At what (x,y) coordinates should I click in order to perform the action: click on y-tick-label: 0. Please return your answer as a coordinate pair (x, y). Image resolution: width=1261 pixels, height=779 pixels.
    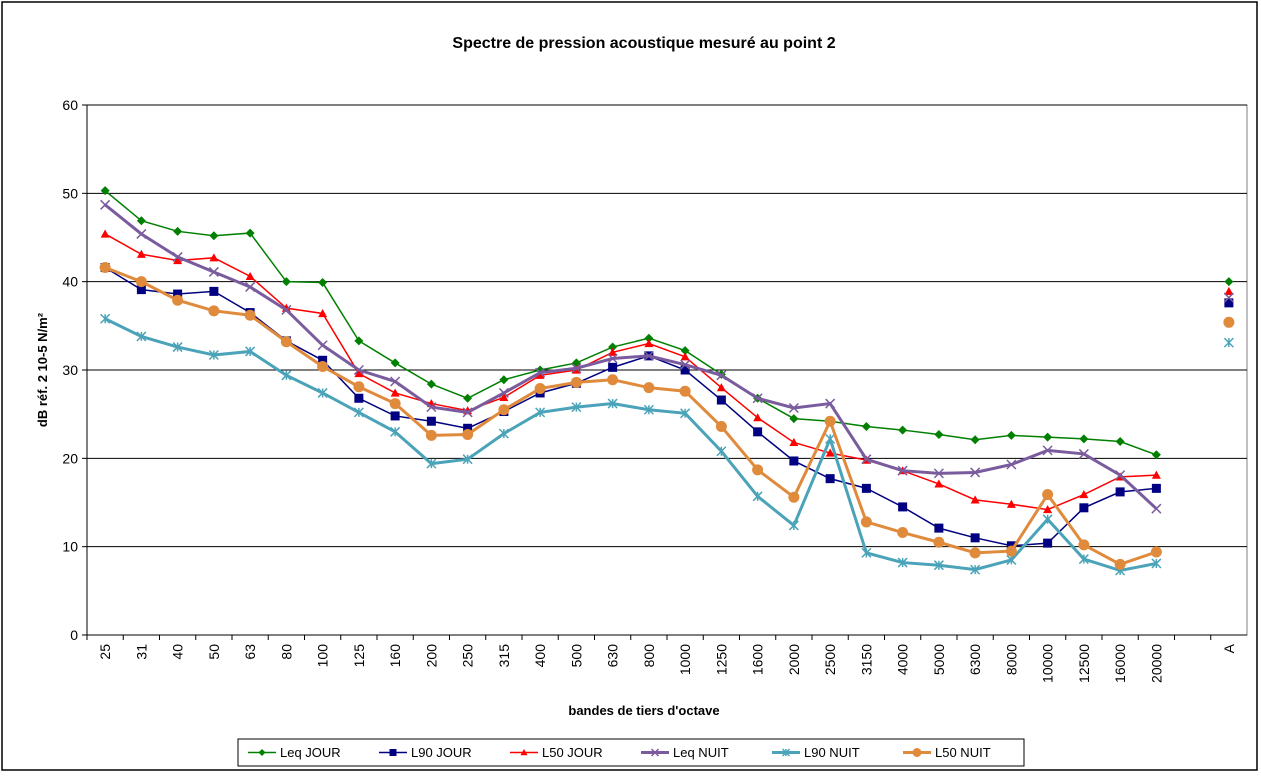
    Looking at the image, I should click on (74, 635).